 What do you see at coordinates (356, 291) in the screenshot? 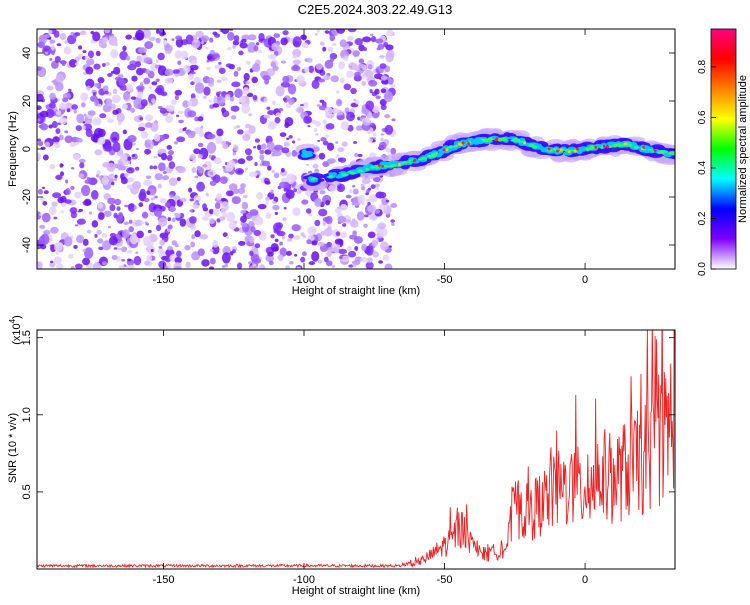
I see `spectrogram-x-axis-label: Height of straight line (km)` at bounding box center [356, 291].